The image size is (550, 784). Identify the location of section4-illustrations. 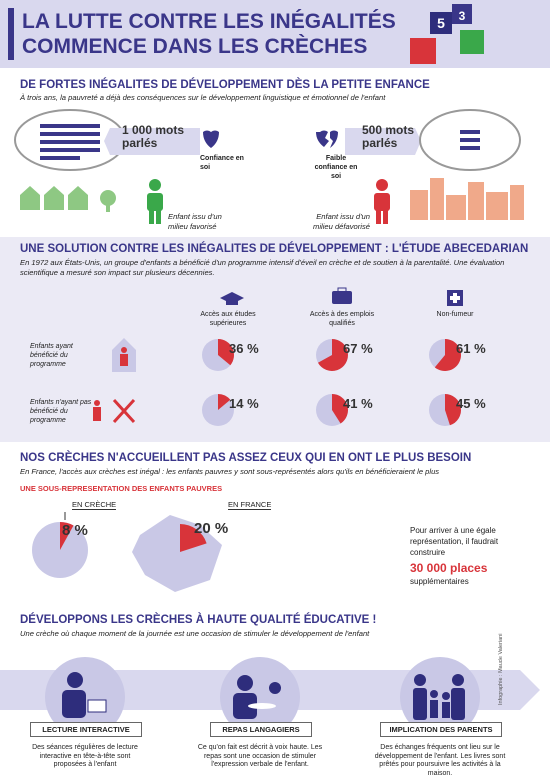
(262, 697).